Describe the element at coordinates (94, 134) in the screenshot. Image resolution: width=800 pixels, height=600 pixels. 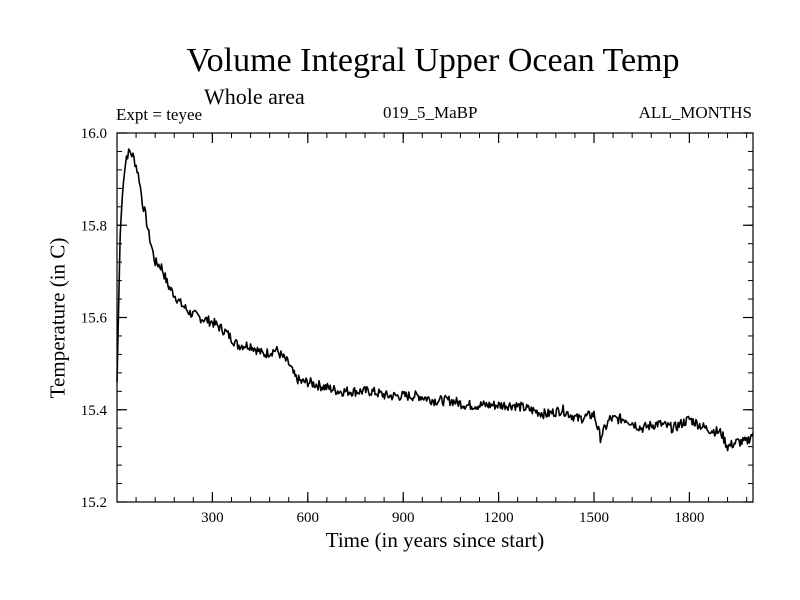
I see `y-tick-label: 16.0` at that location.